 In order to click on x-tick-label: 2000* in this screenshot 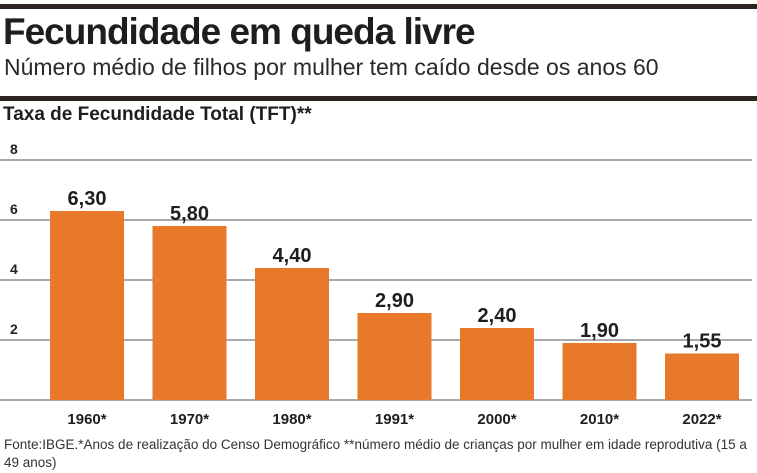, I will do `click(496, 419)`.